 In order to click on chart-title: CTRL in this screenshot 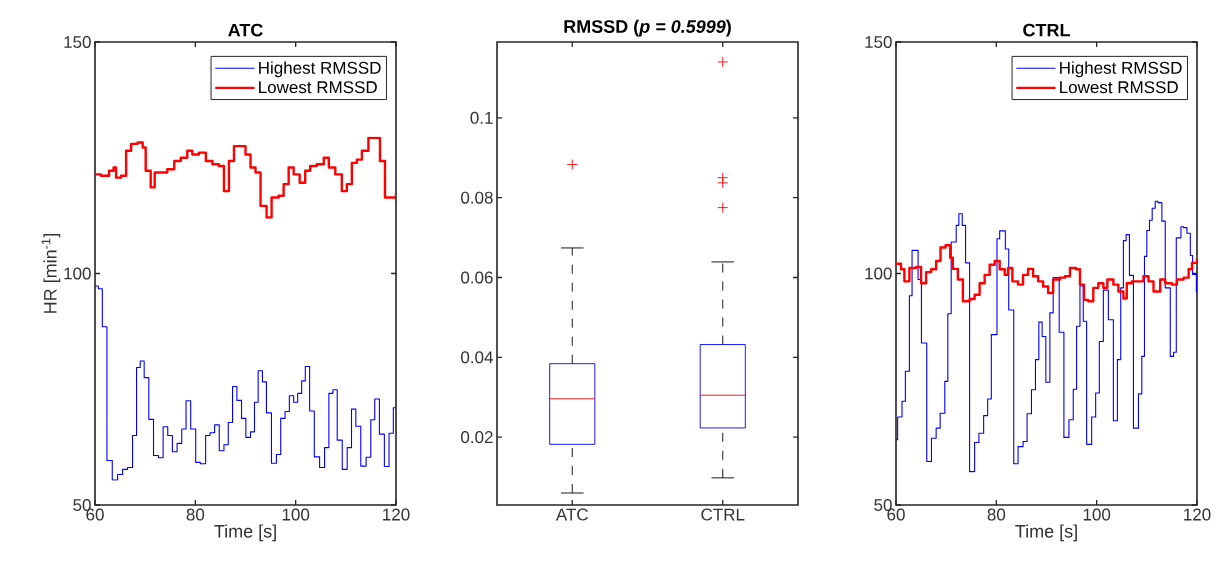, I will do `click(1046, 30)`.